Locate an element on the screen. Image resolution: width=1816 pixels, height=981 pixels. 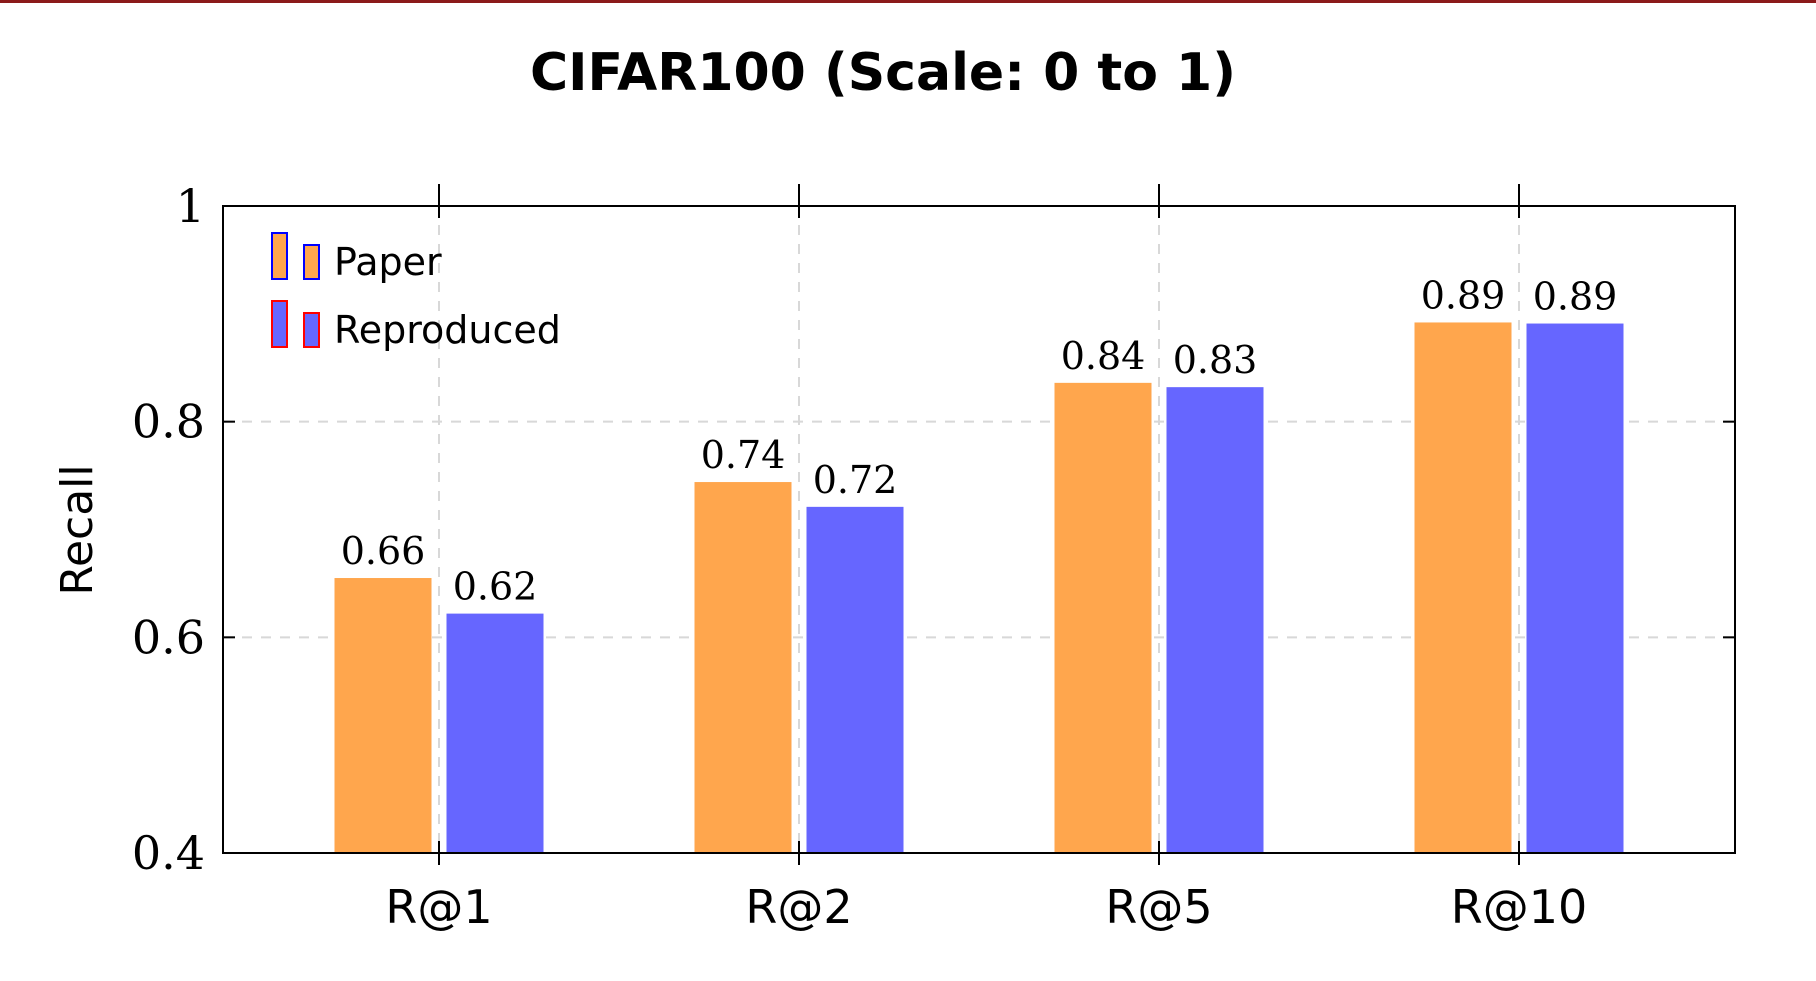
data-label: 0.74 is located at coordinates (743, 455).